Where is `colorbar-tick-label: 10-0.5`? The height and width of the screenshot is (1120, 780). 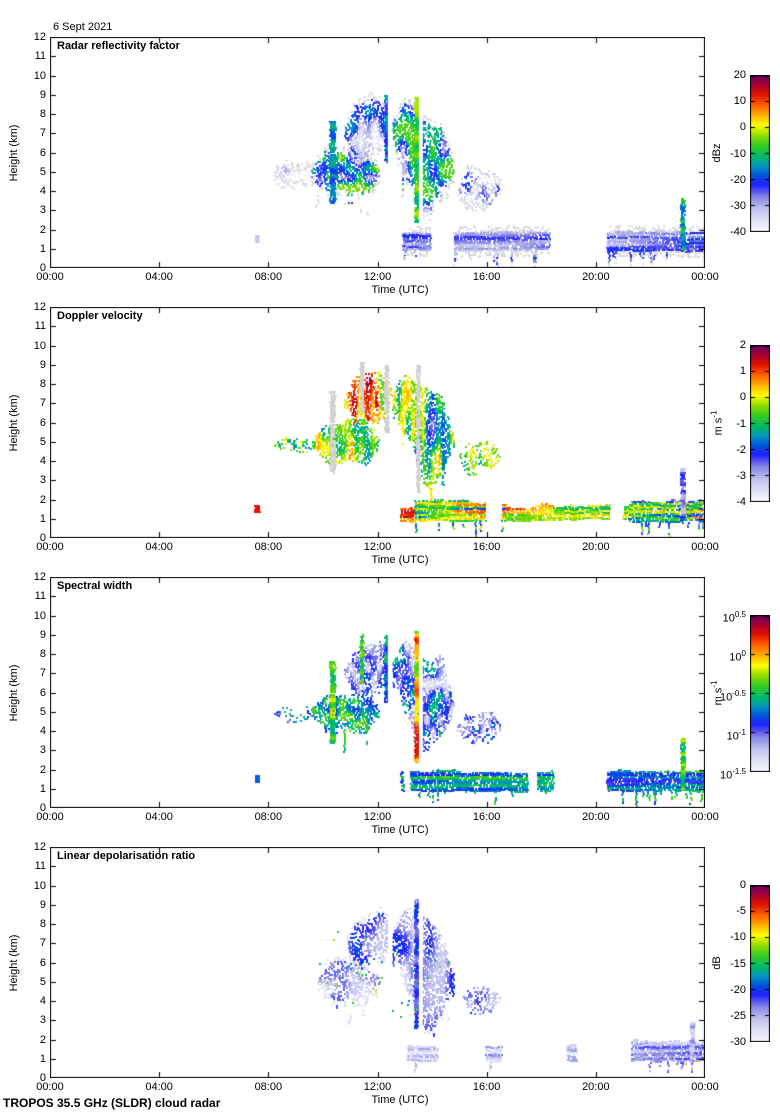 colorbar-tick-label: 10-0.5 is located at coordinates (721, 696).